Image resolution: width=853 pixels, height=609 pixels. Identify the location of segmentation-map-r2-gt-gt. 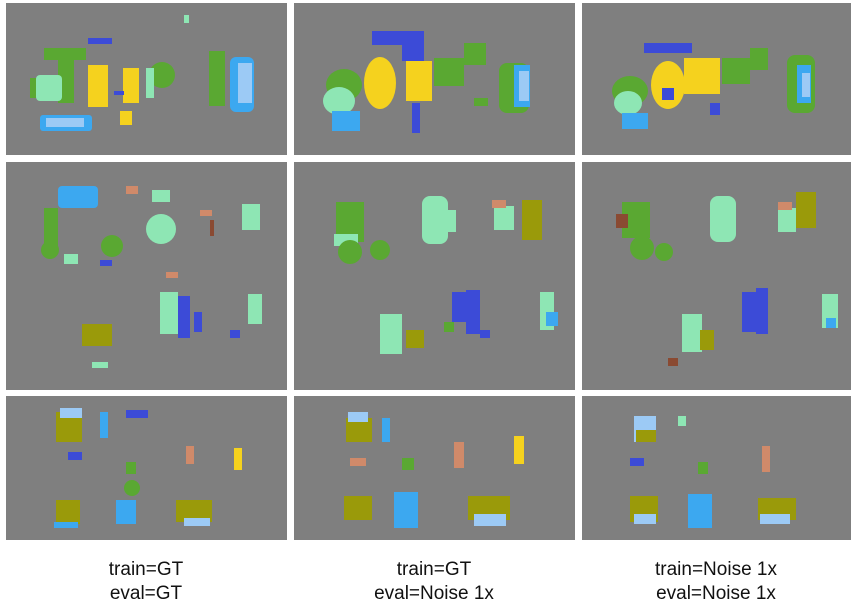
(151, 277).